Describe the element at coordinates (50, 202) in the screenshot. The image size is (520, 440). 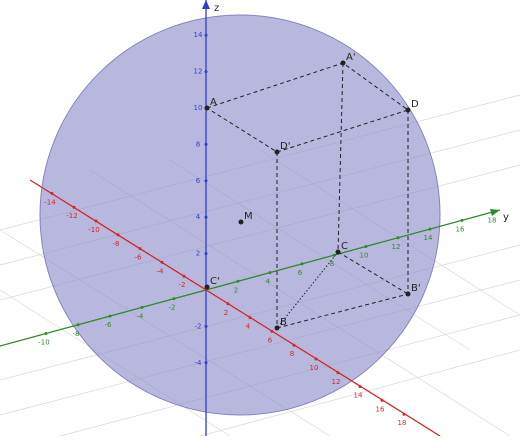
I see `x-tick-label: -14` at that location.